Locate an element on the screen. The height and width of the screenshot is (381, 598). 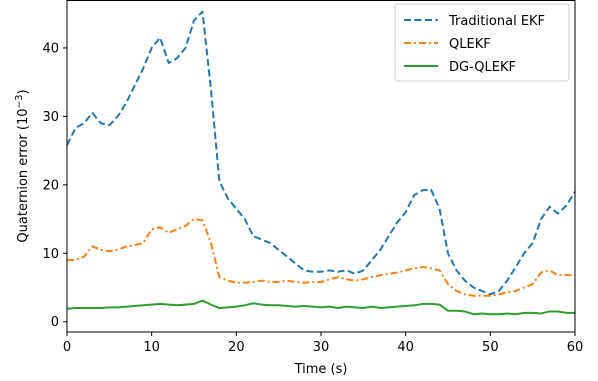
x-tick-label: 0 is located at coordinates (67, 347).